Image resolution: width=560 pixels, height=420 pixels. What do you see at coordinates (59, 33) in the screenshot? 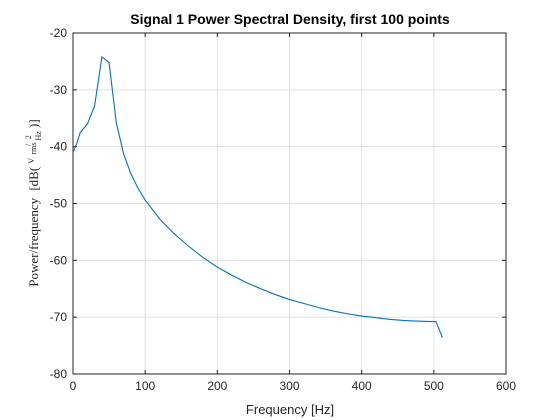
I see `y-tick-label: -20` at bounding box center [59, 33].